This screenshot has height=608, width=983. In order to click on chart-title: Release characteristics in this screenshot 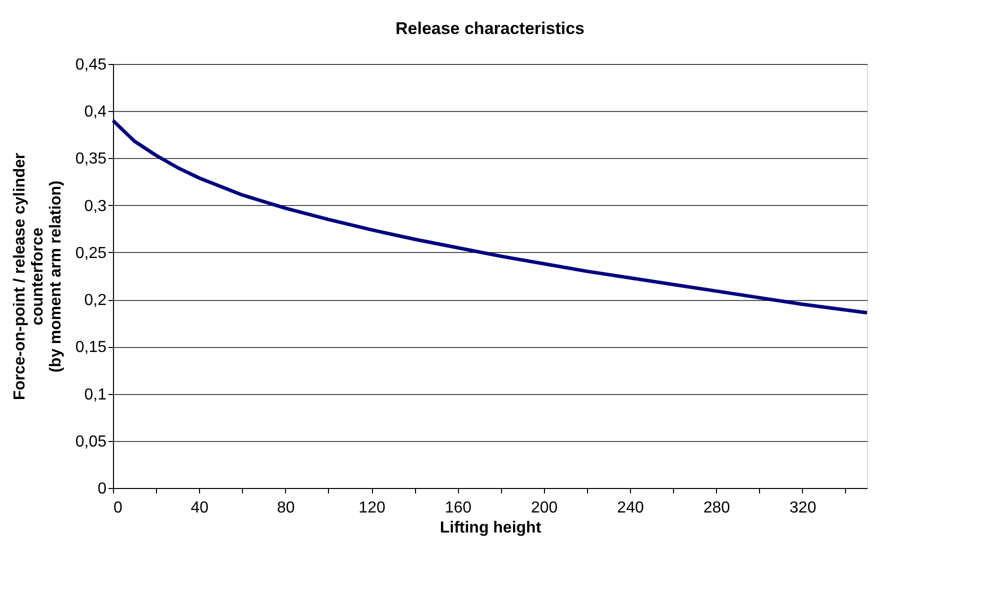, I will do `click(490, 28)`.